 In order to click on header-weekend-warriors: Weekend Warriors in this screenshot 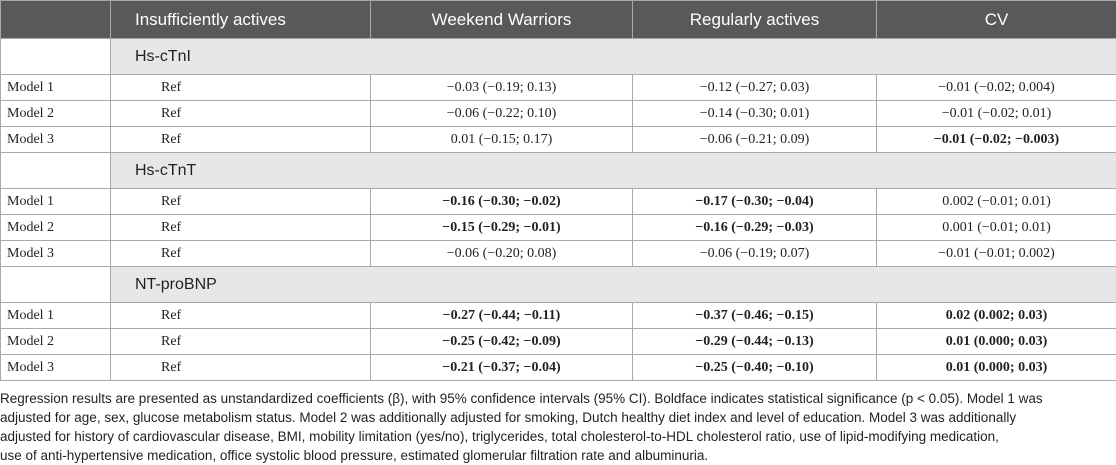, I will do `click(502, 20)`.